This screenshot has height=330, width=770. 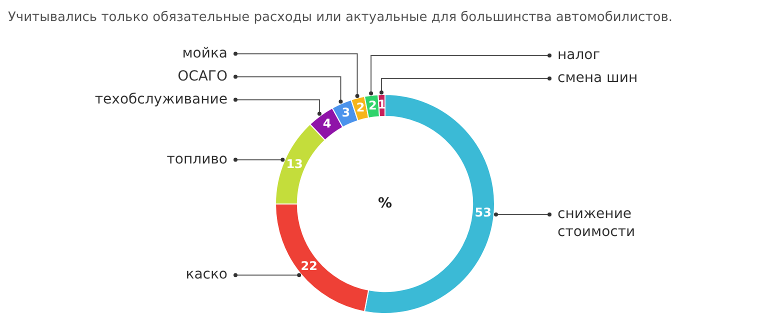 What do you see at coordinates (207, 274) in the screenshot?
I see `slice-label: каско` at bounding box center [207, 274].